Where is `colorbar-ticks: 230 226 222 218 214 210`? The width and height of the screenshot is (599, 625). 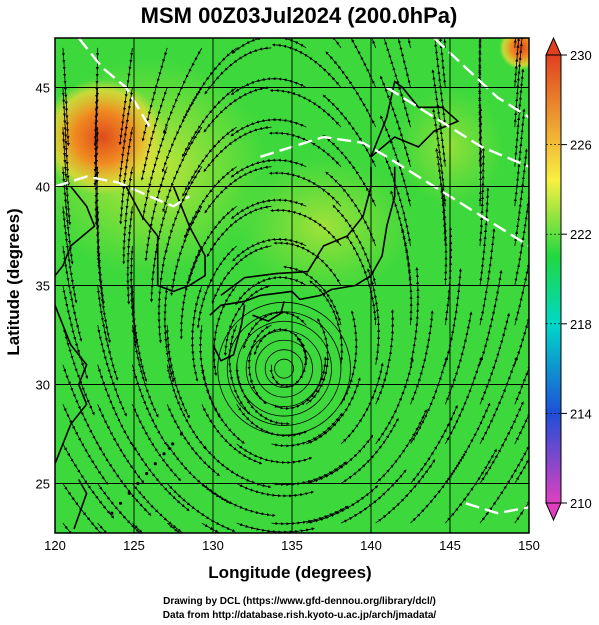
colorbar-ticks: 230 226 222 218 214 210 is located at coordinates (569, 279).